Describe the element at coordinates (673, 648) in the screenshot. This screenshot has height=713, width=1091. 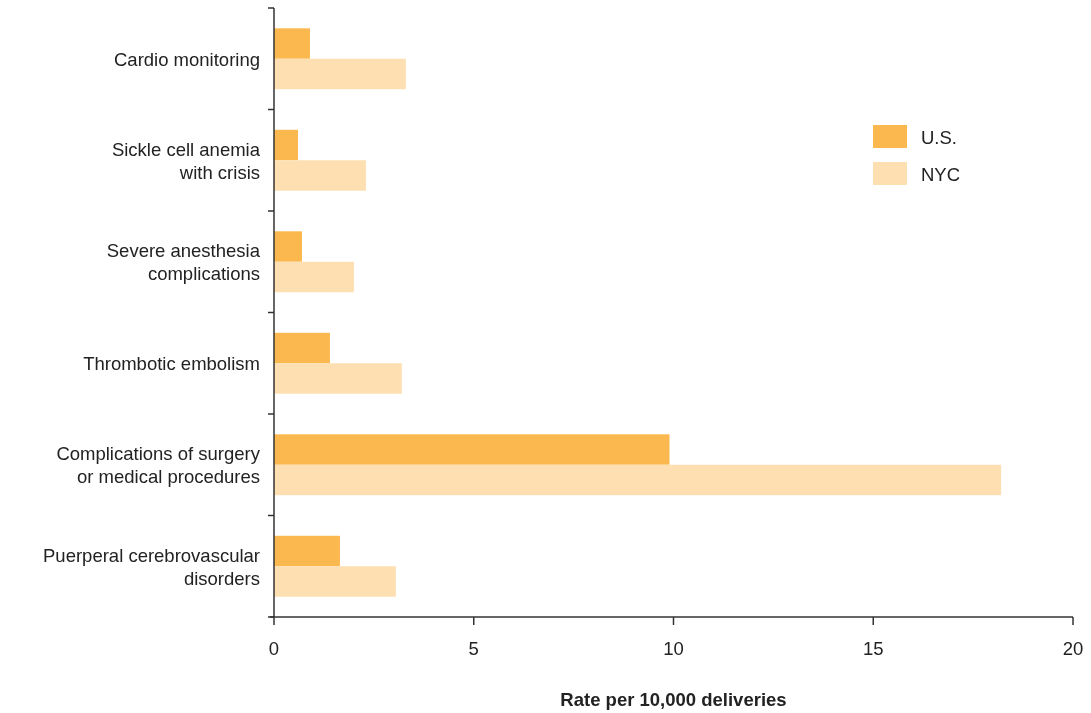
I see `x-tick-label: 10` at that location.